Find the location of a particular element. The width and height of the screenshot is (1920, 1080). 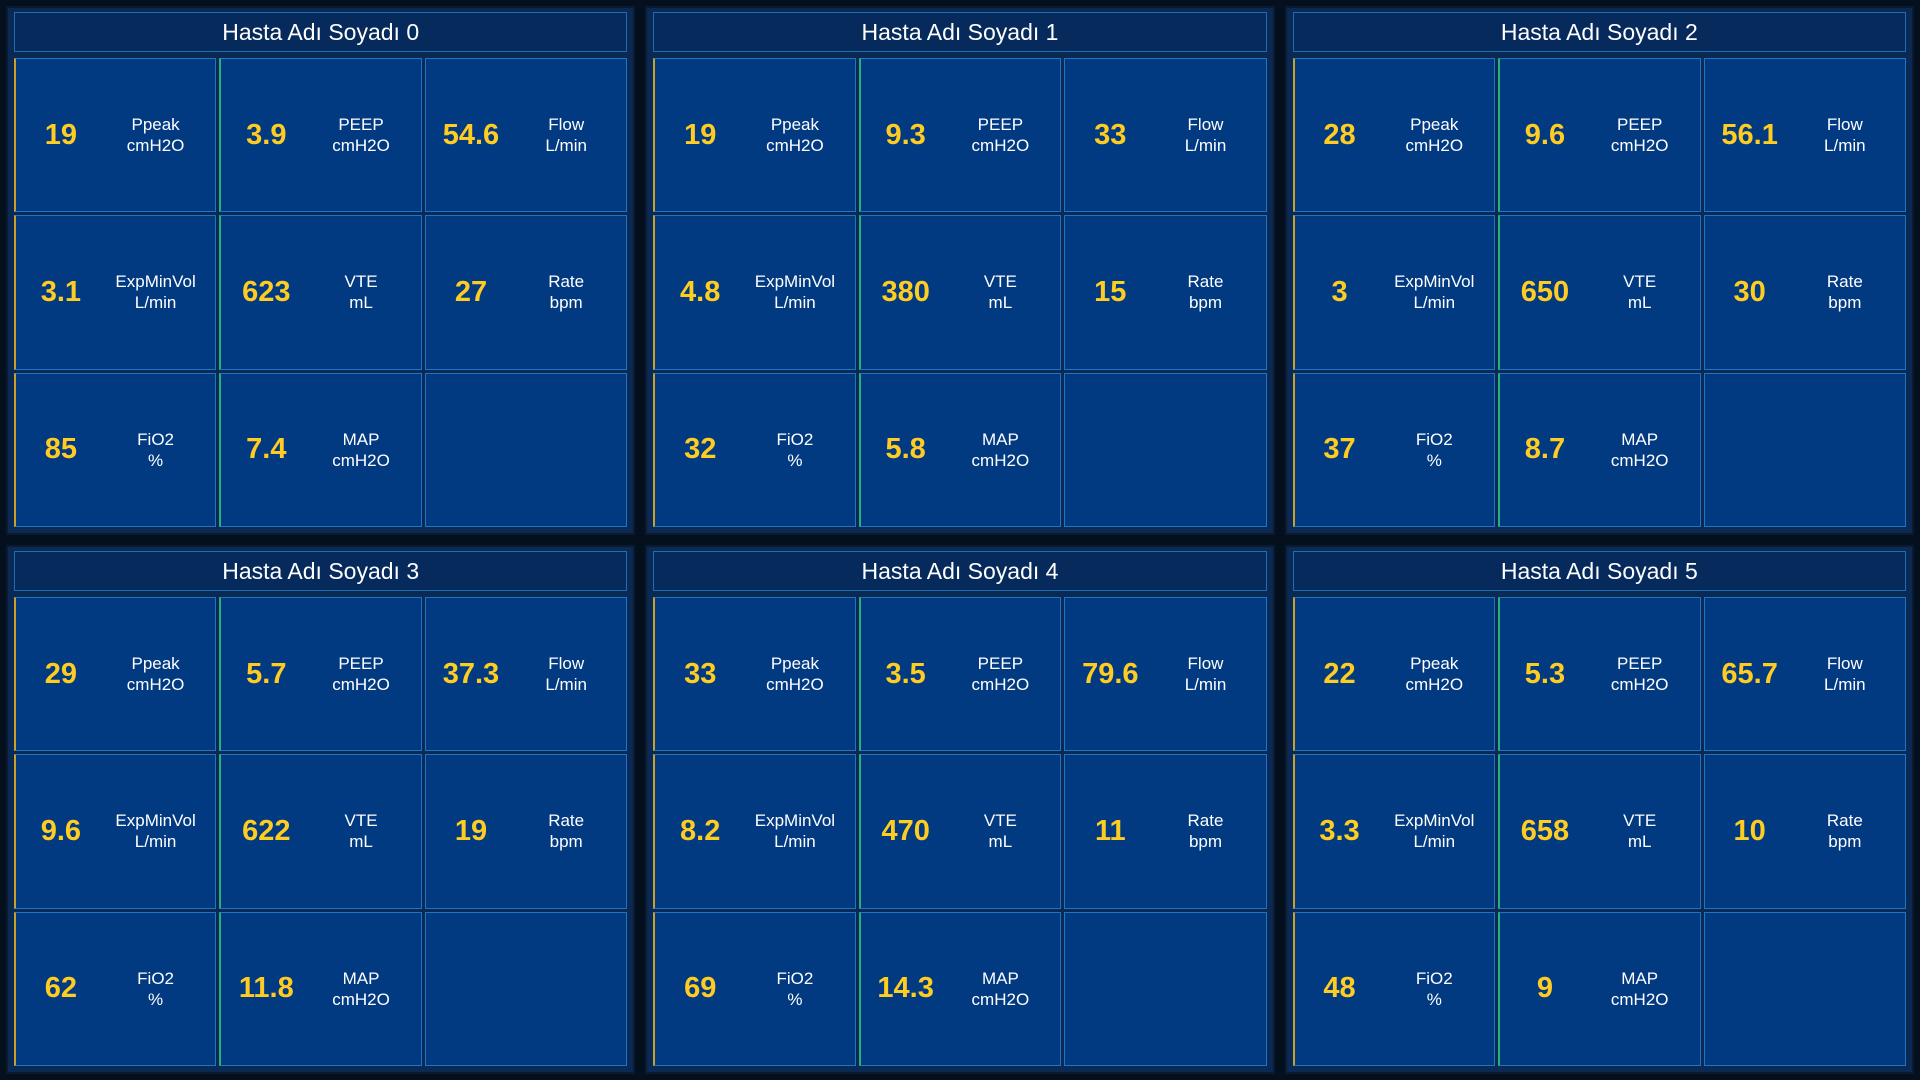

metric-tile: 7.4 MAP cmH2O is located at coordinates (320, 449).